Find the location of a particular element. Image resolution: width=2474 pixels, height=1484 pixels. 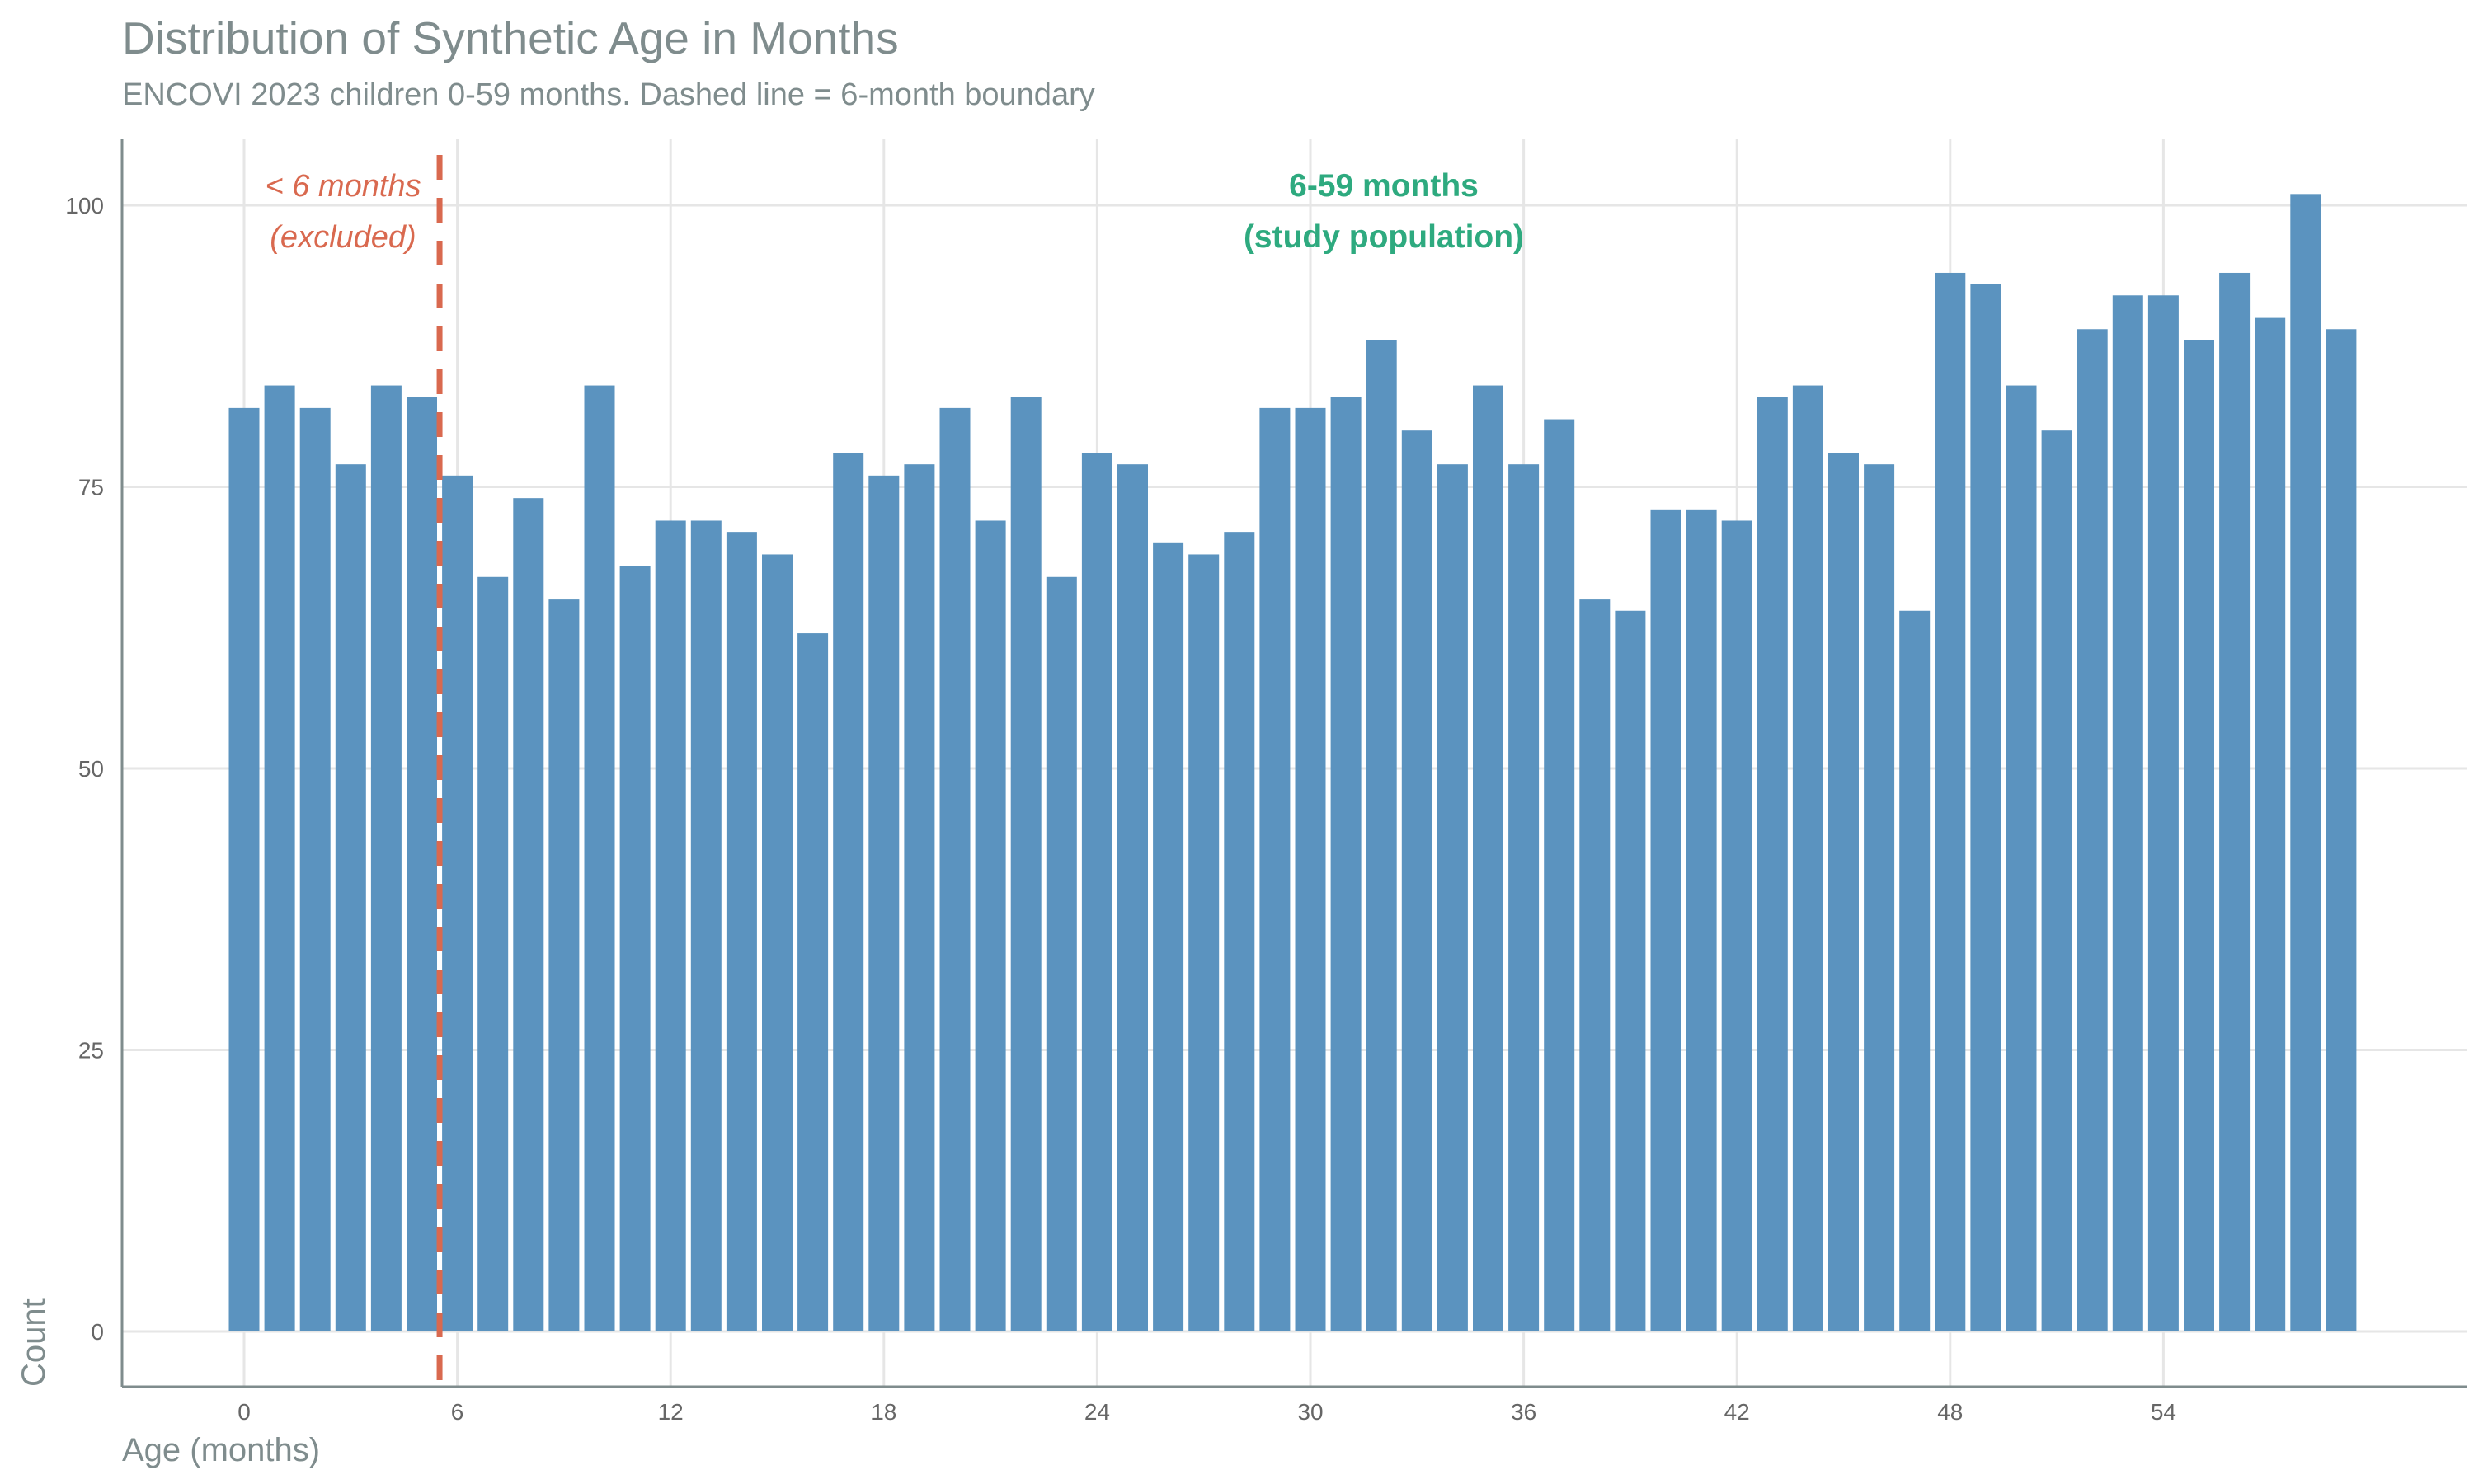

x-tick-label: 18 is located at coordinates (883, 1412).